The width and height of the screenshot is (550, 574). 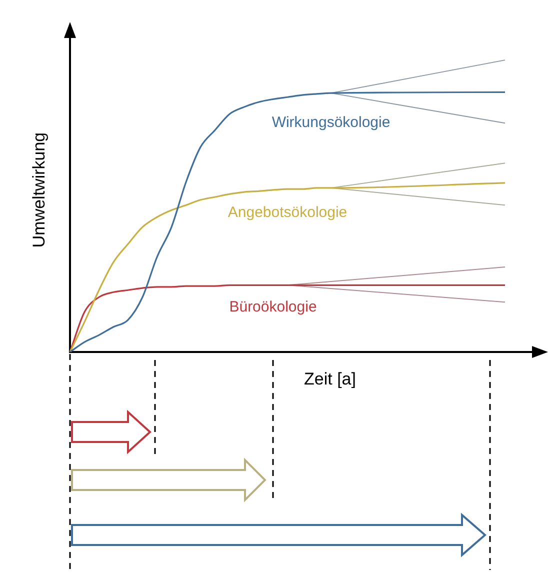 What do you see at coordinates (331, 123) in the screenshot?
I see `series-label: Wirkungsökologie` at bounding box center [331, 123].